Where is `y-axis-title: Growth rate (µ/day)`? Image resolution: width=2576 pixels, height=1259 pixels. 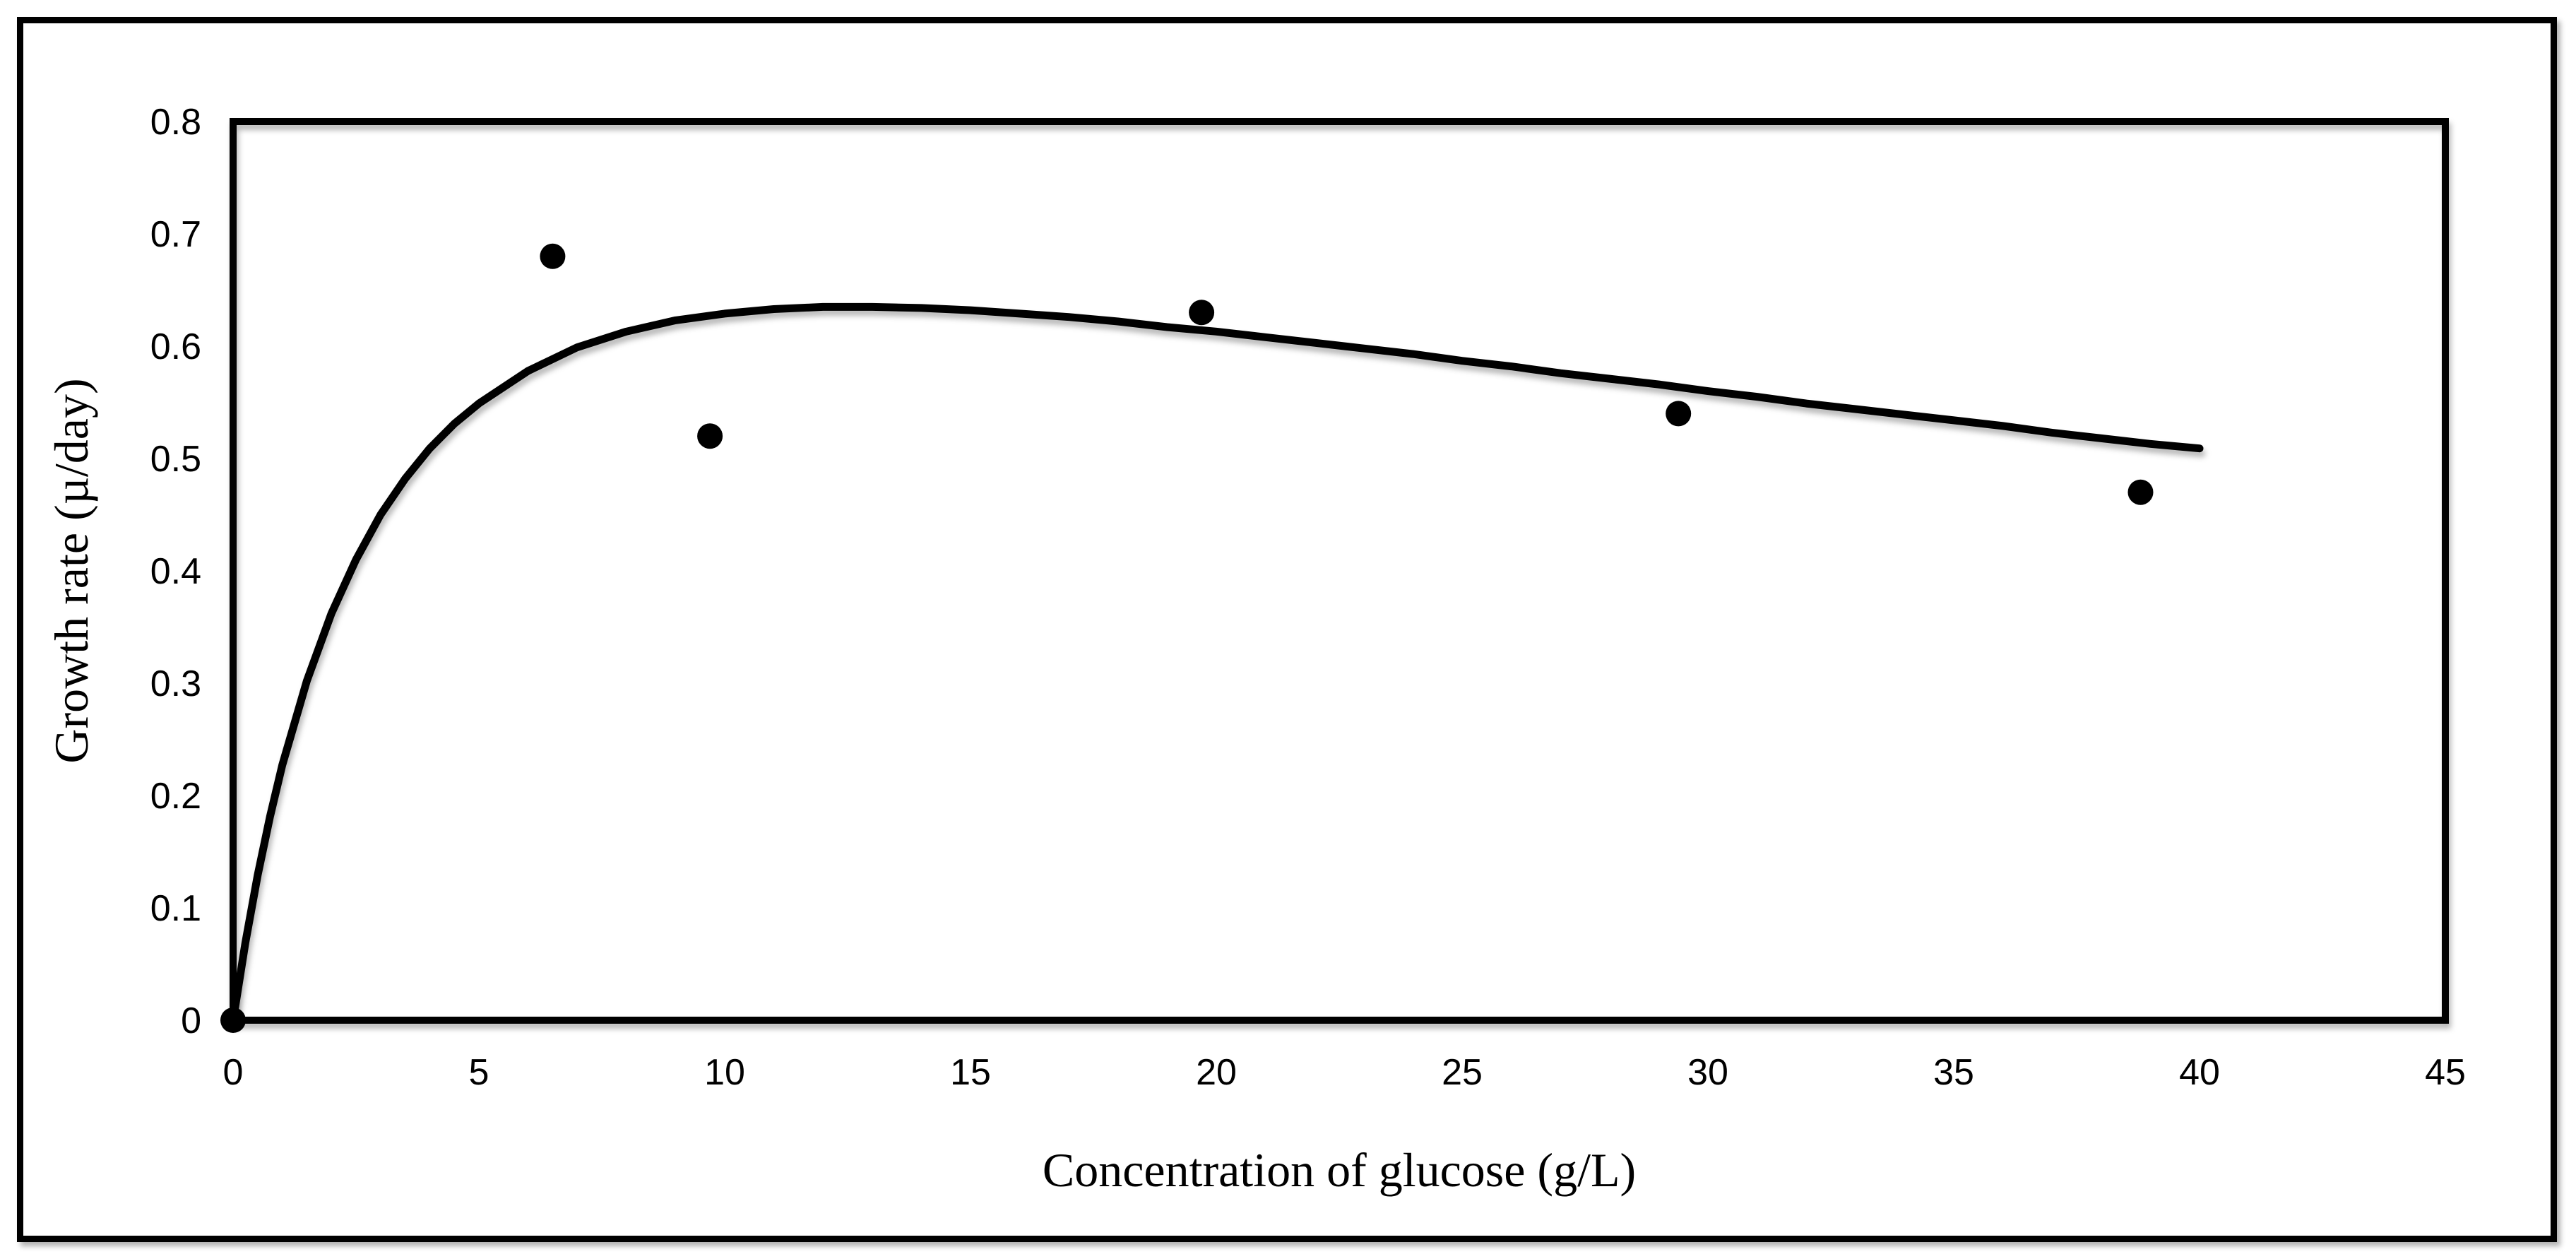
y-axis-title: Growth rate (µ/day) is located at coordinates (71, 570).